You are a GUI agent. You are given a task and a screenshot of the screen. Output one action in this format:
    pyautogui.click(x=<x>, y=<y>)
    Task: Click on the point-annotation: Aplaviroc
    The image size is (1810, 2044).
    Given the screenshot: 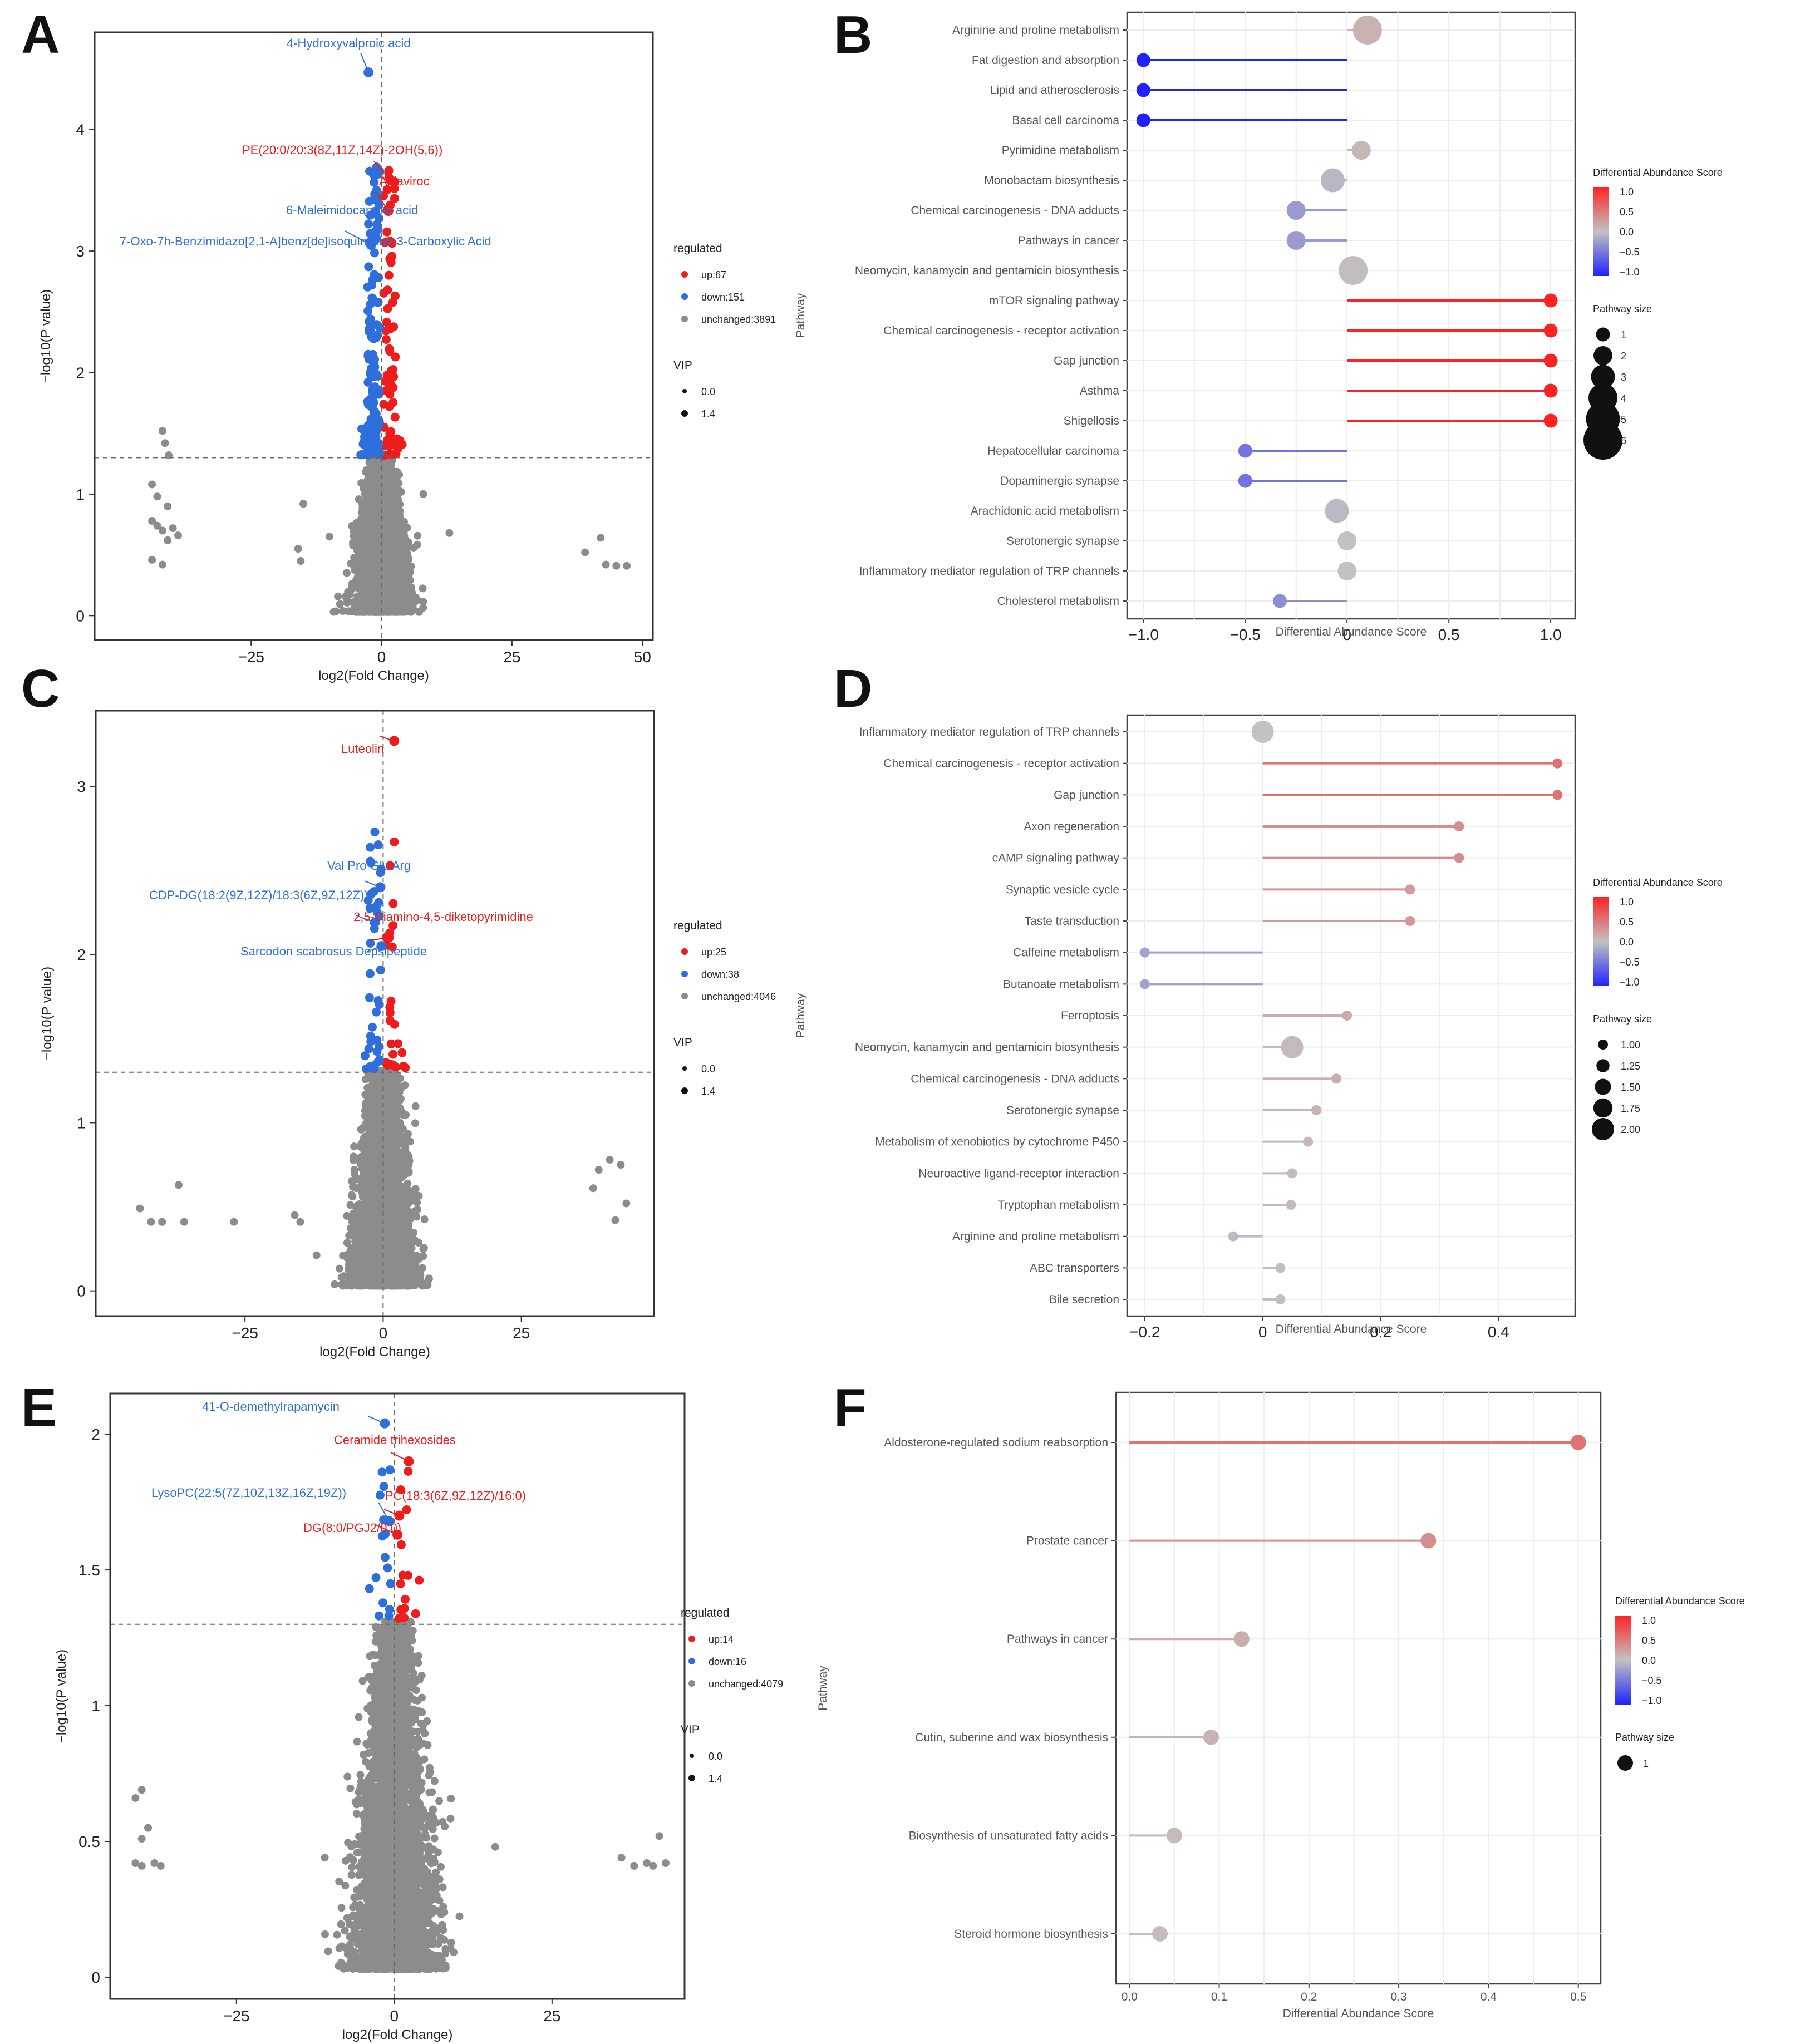 What is the action you would take?
    pyautogui.click(x=404, y=181)
    